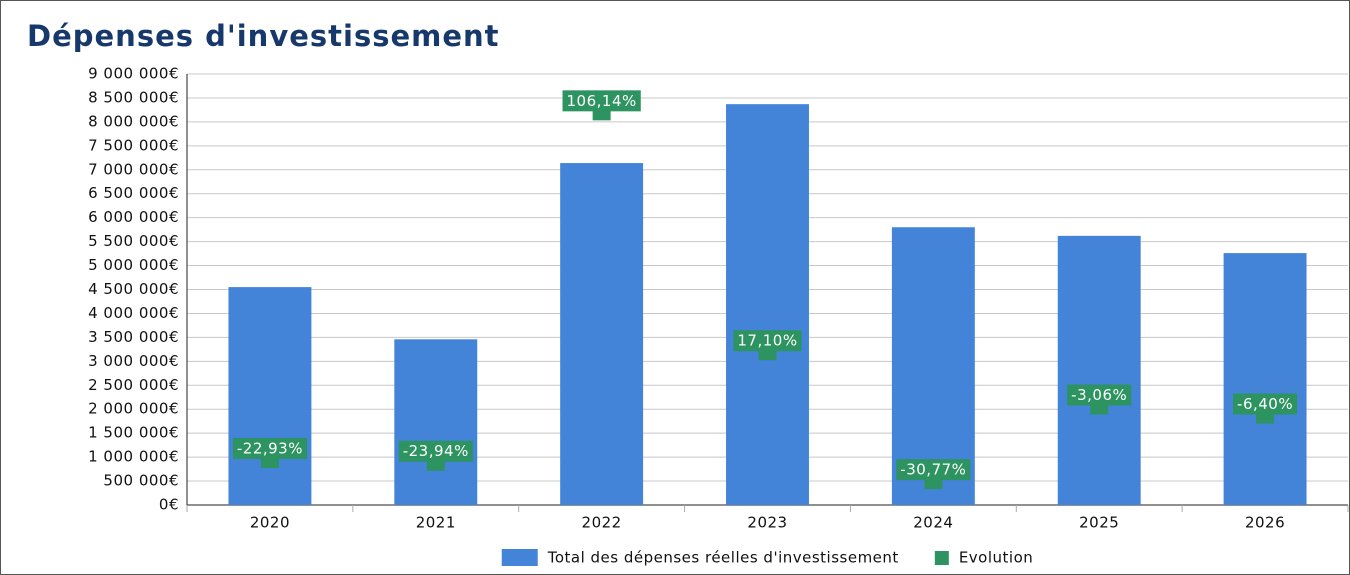 The height and width of the screenshot is (575, 1350). Describe the element at coordinates (133, 289) in the screenshot. I see `y-tick-label: 4 500 000€` at that location.